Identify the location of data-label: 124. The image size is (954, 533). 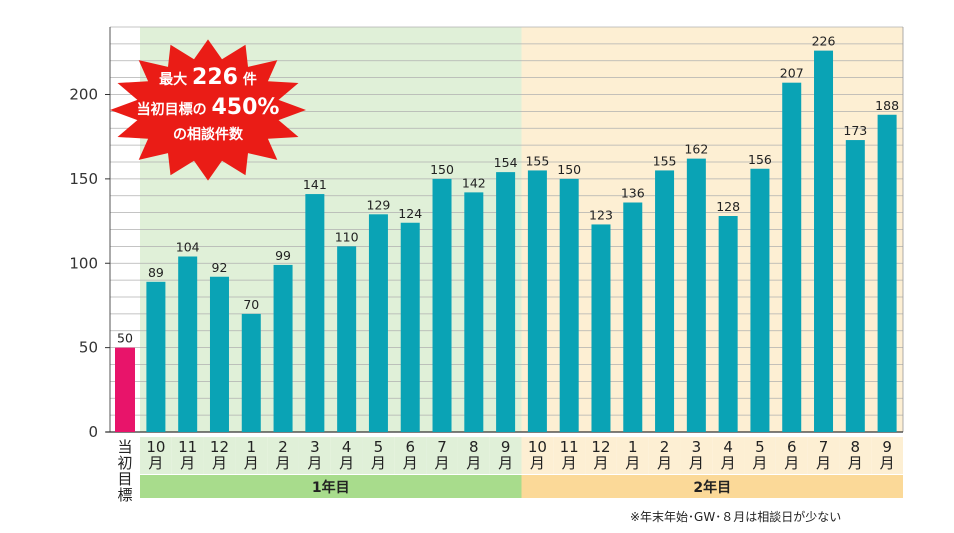
(410, 213).